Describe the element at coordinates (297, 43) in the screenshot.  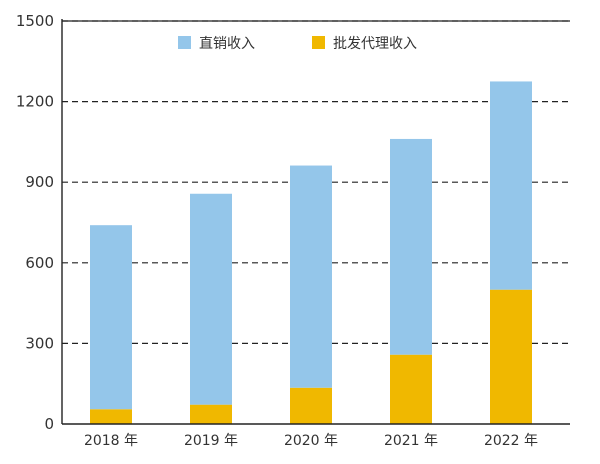
I see `legend: 直销收入 批发代理收入` at that location.